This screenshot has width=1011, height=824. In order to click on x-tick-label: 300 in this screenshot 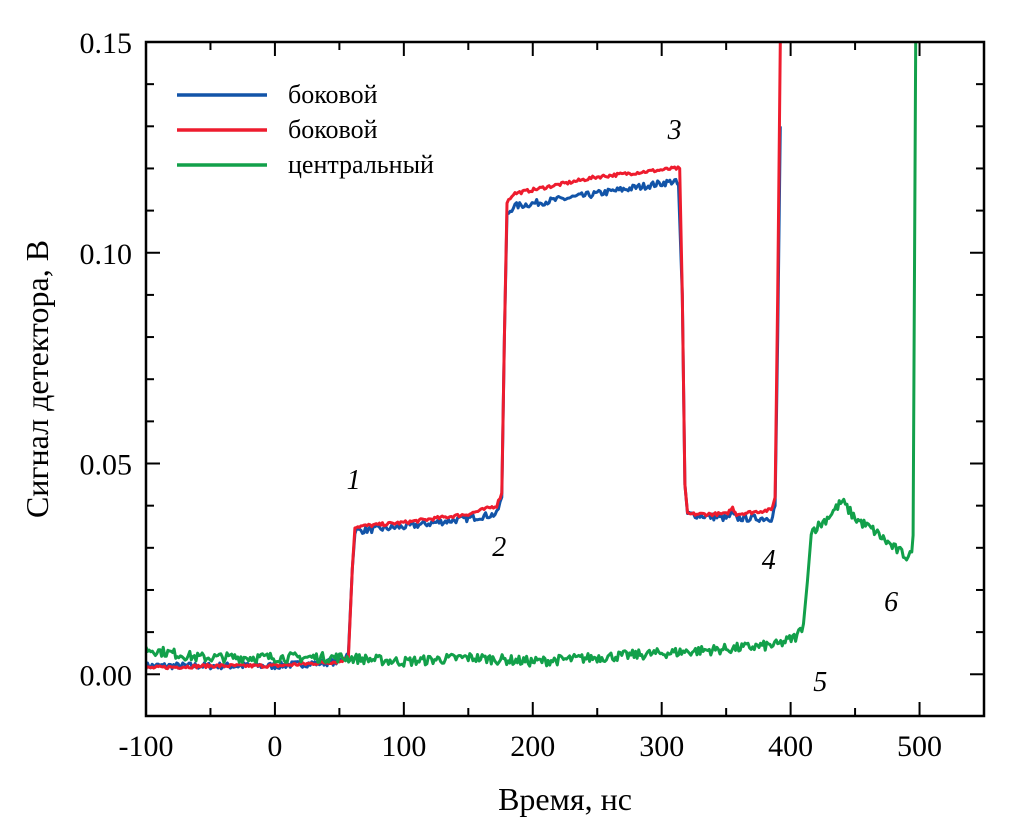, I will do `click(661, 746)`.